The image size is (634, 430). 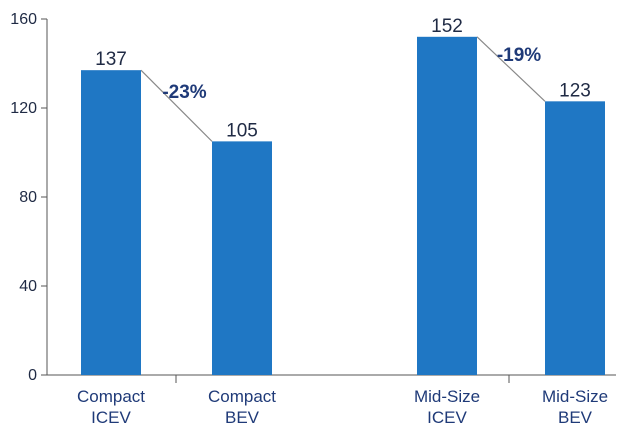 I want to click on change-annotation: -23%, so click(x=184, y=92).